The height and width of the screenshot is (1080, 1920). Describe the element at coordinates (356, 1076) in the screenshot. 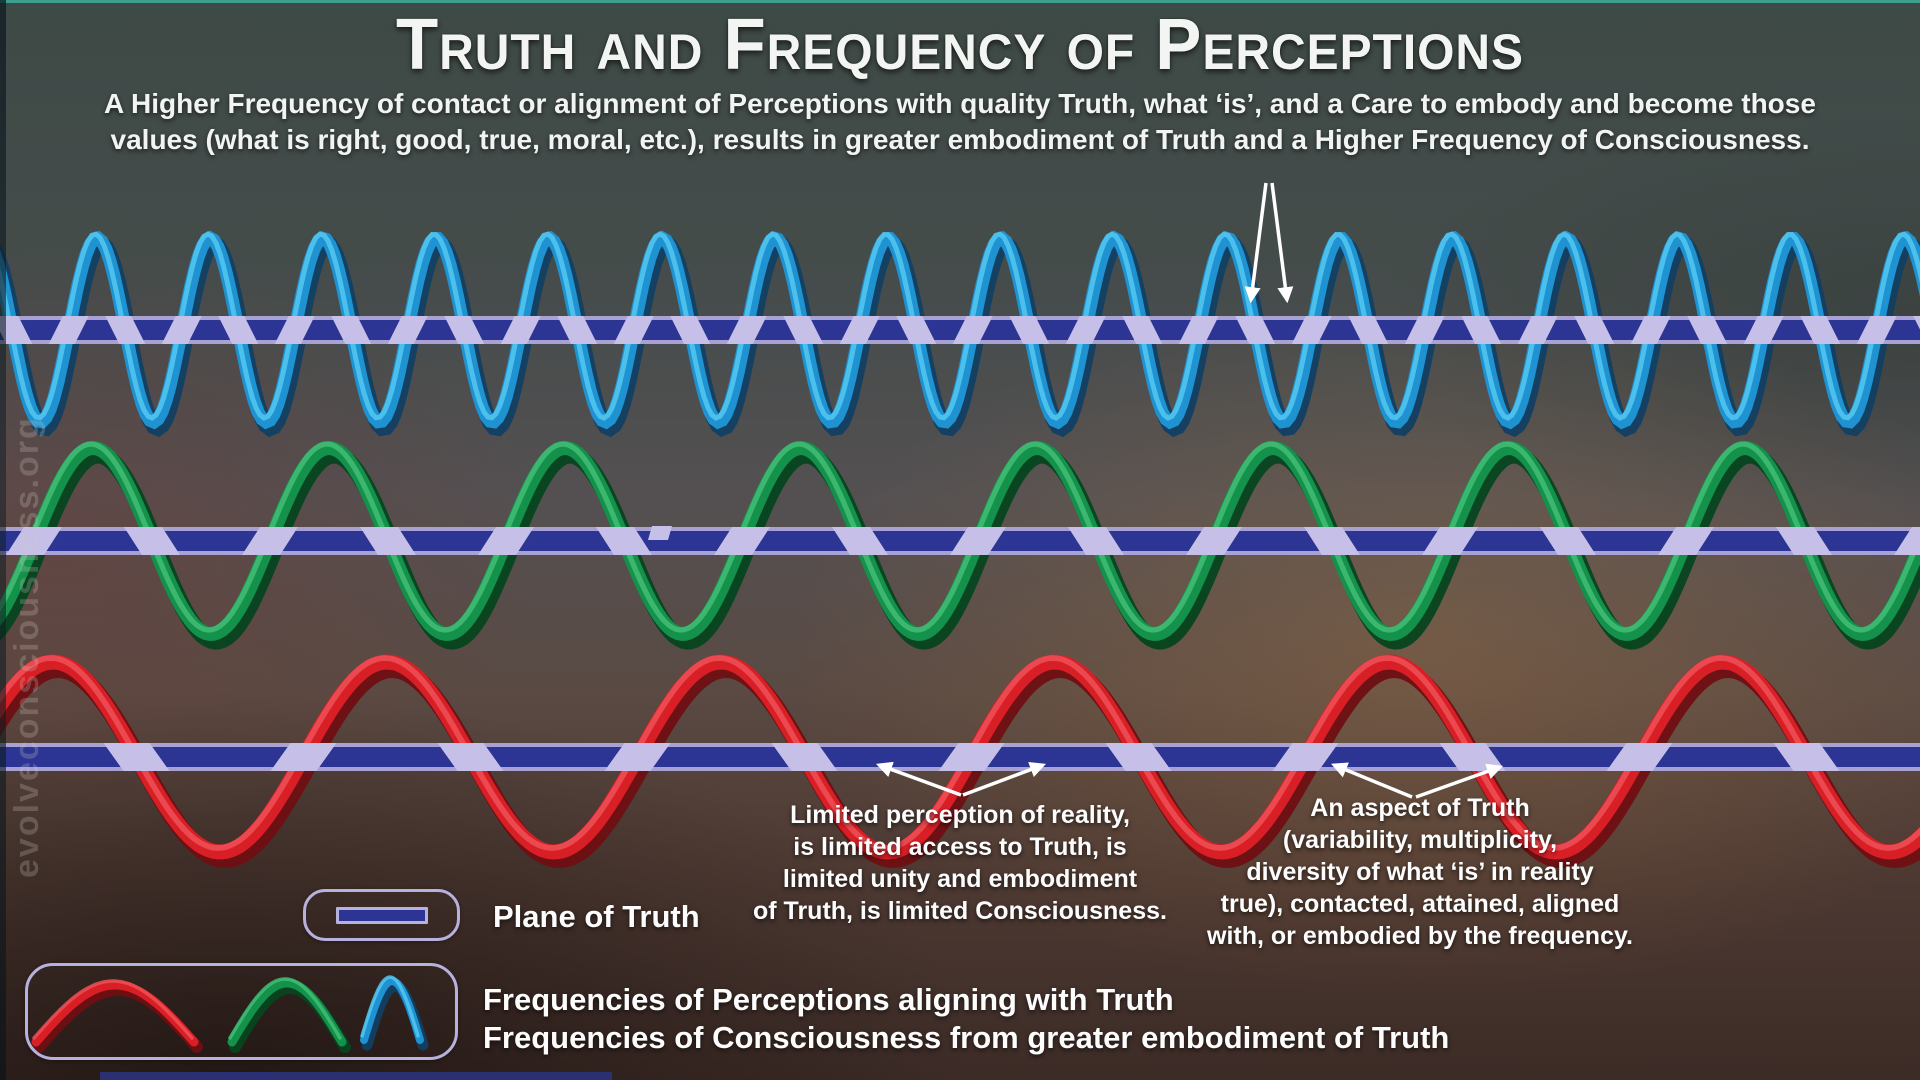

I see `bottom-navy-strip` at that location.